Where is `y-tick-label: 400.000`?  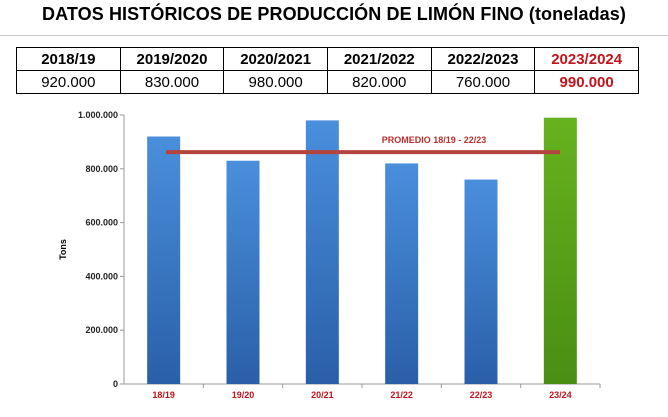 y-tick-label: 400.000 is located at coordinates (101, 276).